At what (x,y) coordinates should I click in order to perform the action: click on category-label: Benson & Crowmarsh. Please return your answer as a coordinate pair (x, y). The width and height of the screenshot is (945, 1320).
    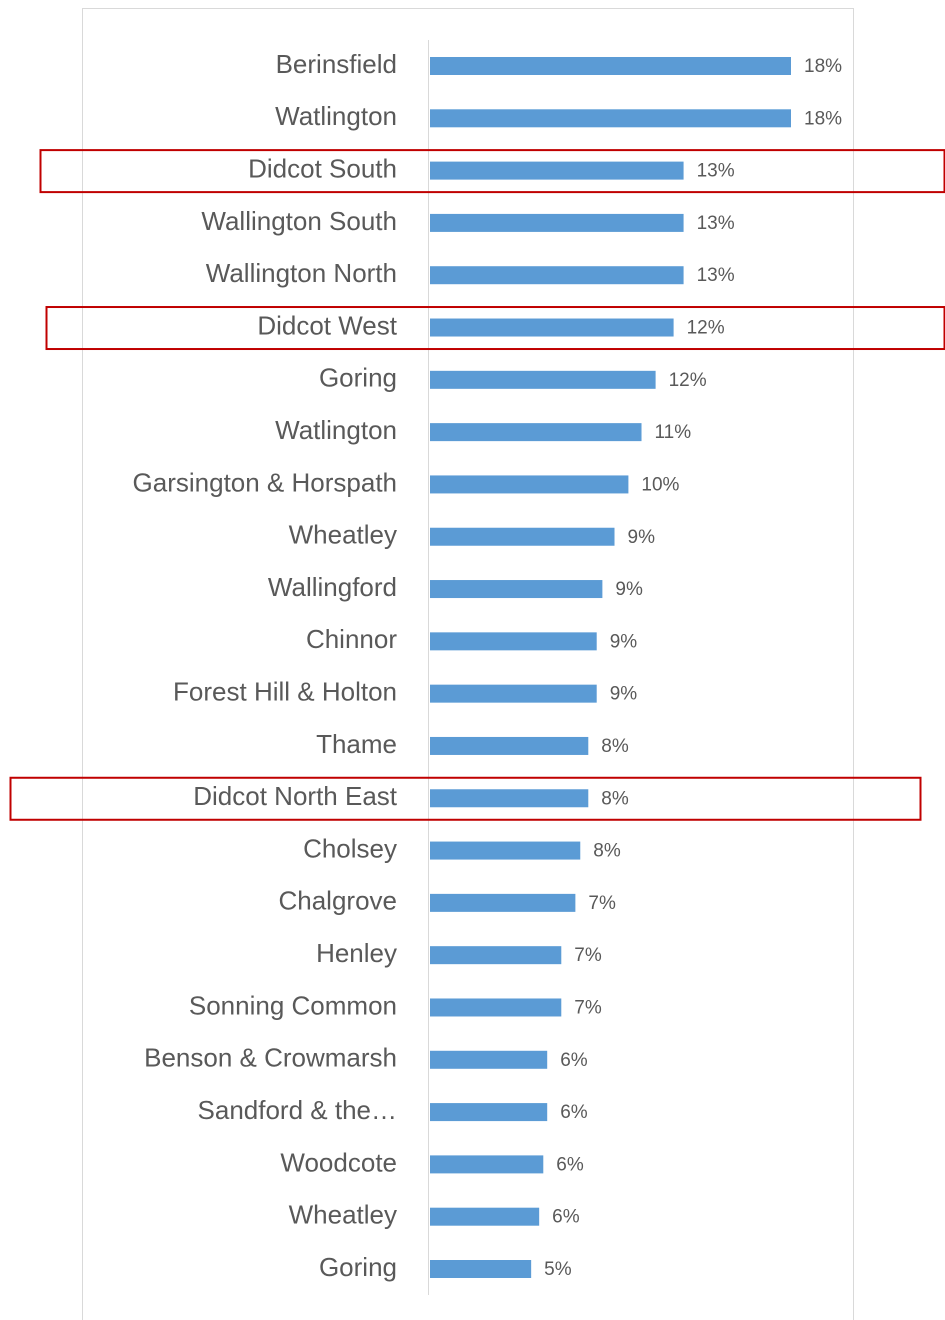
    Looking at the image, I should click on (270, 1058).